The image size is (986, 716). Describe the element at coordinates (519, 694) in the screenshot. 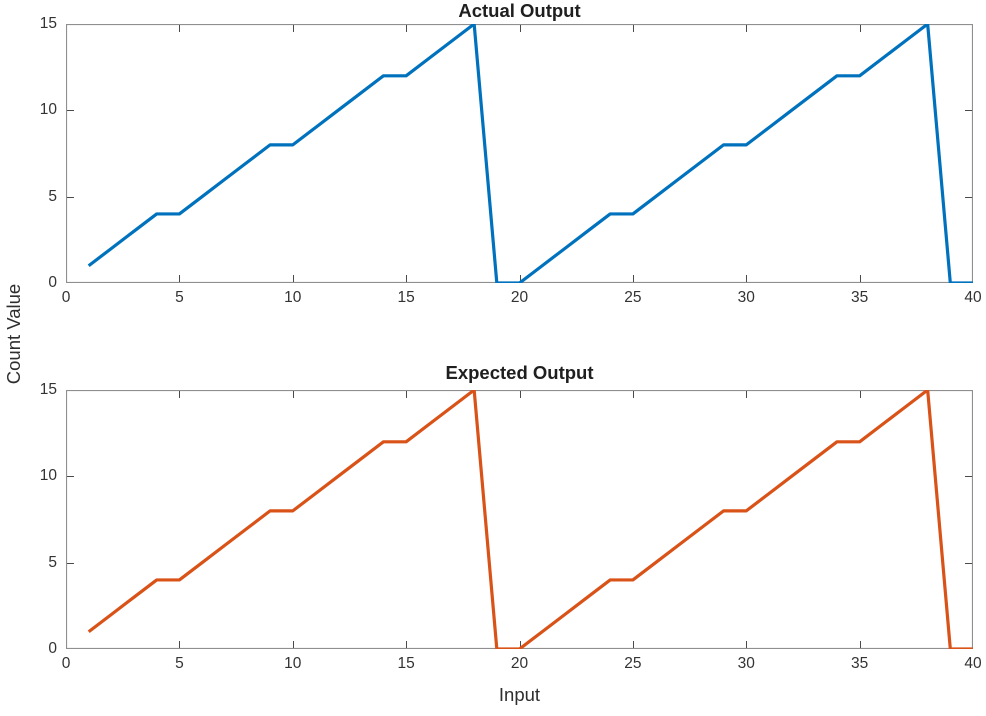

I see `x-axis-label: Input` at that location.